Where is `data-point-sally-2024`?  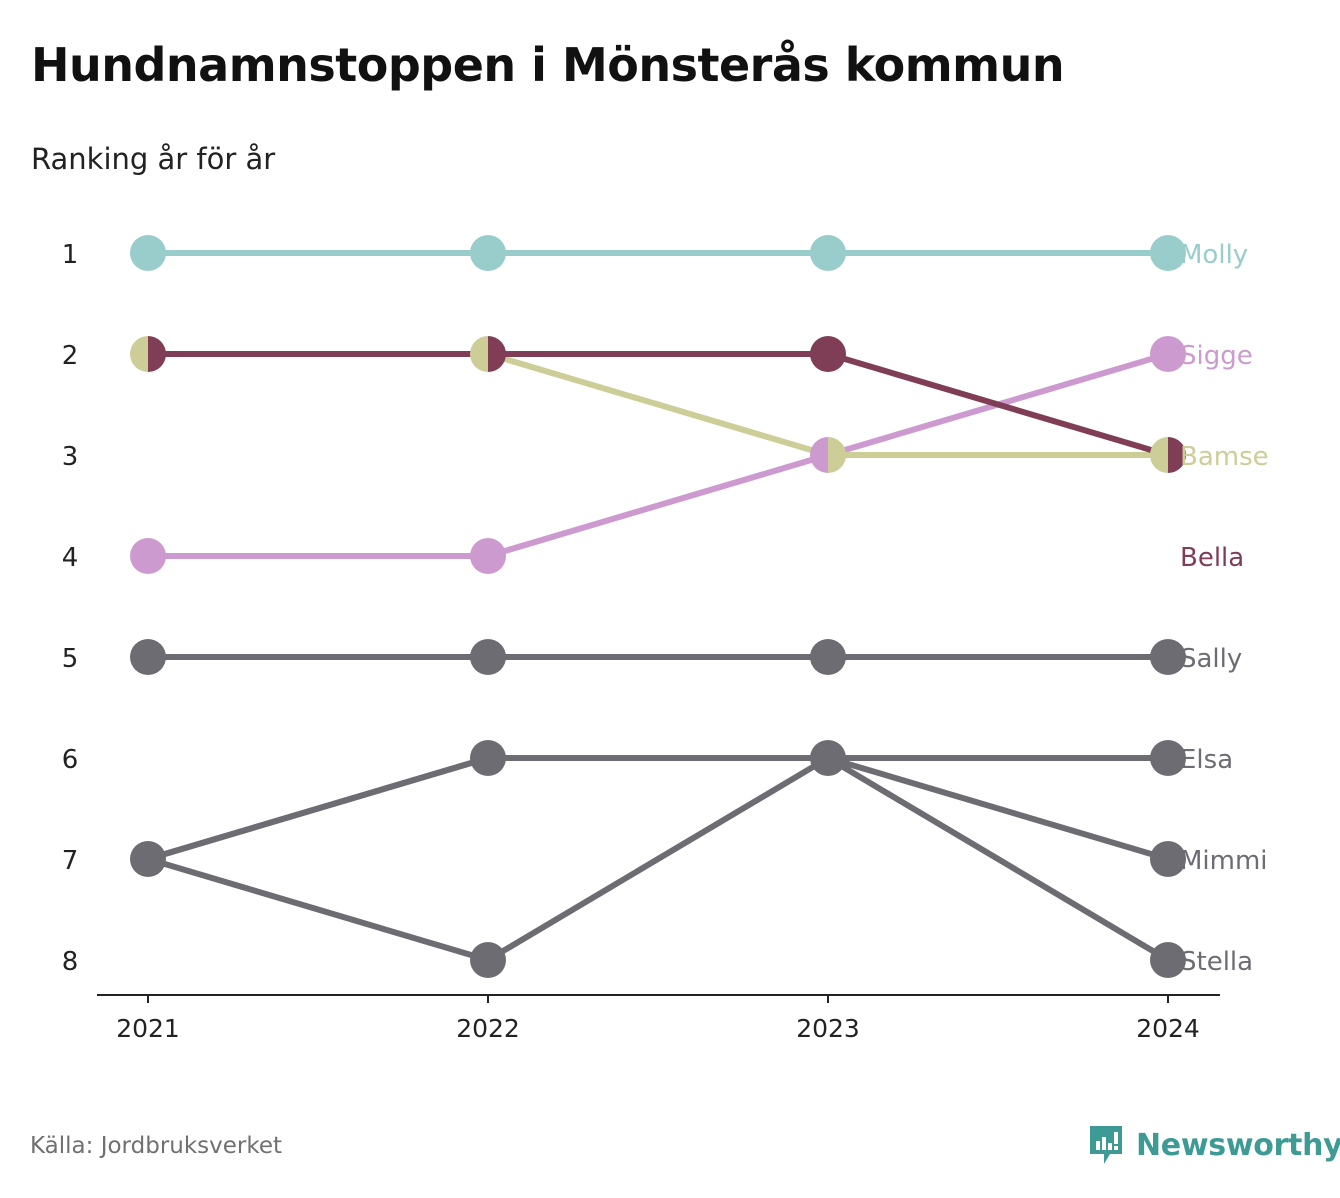 data-point-sally-2024 is located at coordinates (1168, 657).